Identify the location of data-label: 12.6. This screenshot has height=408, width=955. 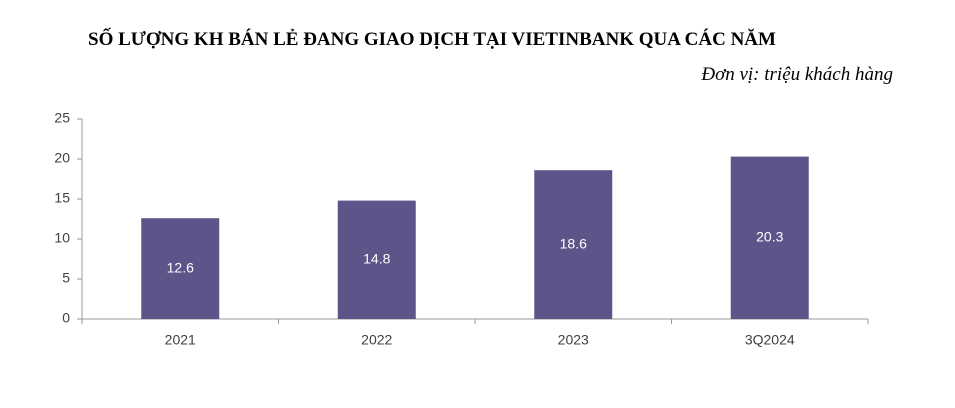
(180, 267).